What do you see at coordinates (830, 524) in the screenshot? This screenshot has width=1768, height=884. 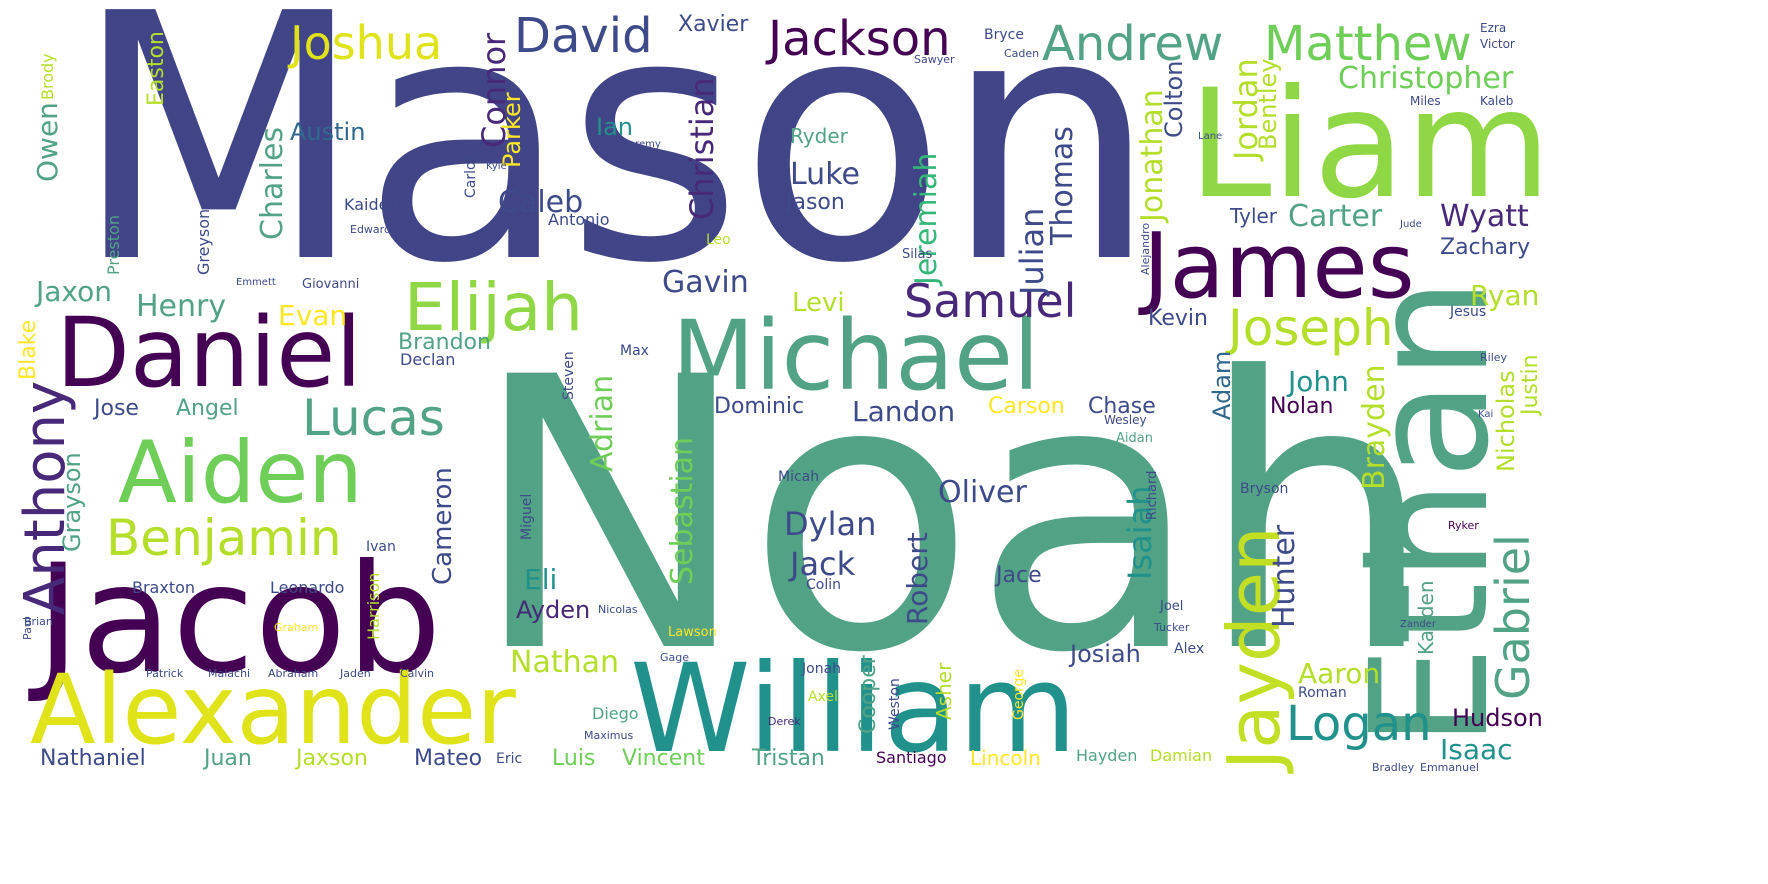 I see `word-dylan: Dylan` at bounding box center [830, 524].